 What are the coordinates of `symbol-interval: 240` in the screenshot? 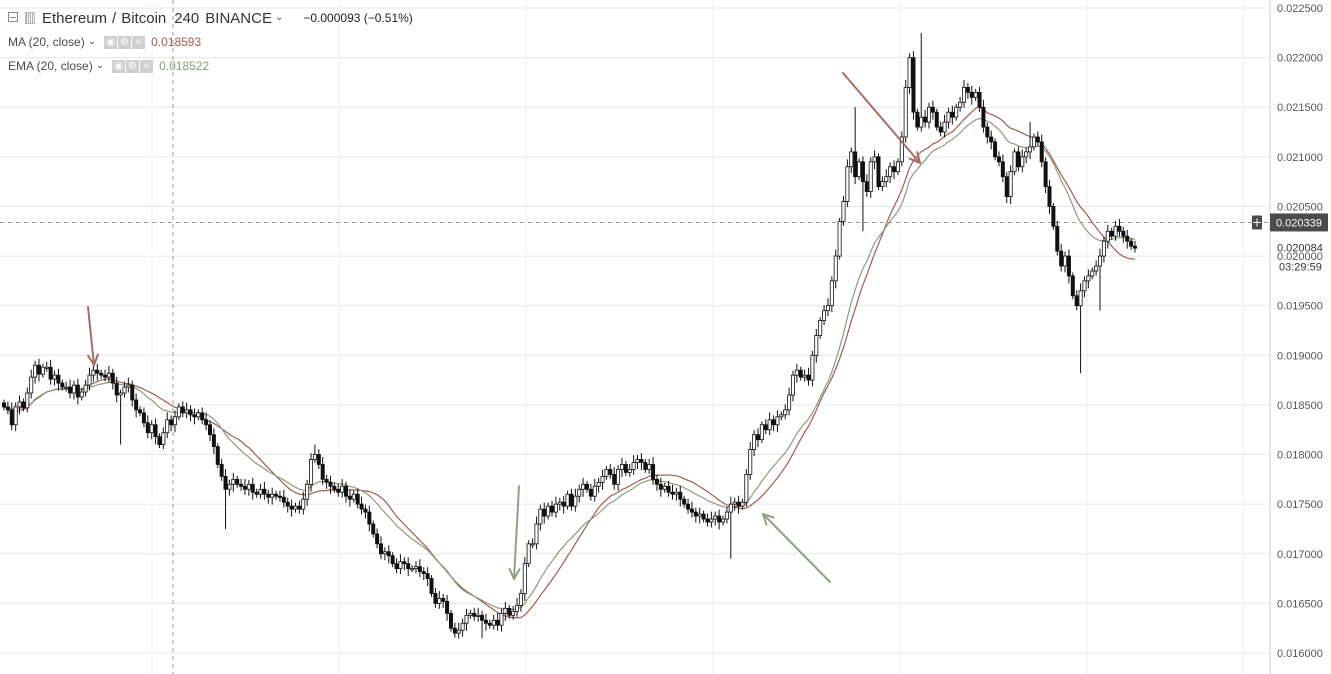 It's located at (187, 18).